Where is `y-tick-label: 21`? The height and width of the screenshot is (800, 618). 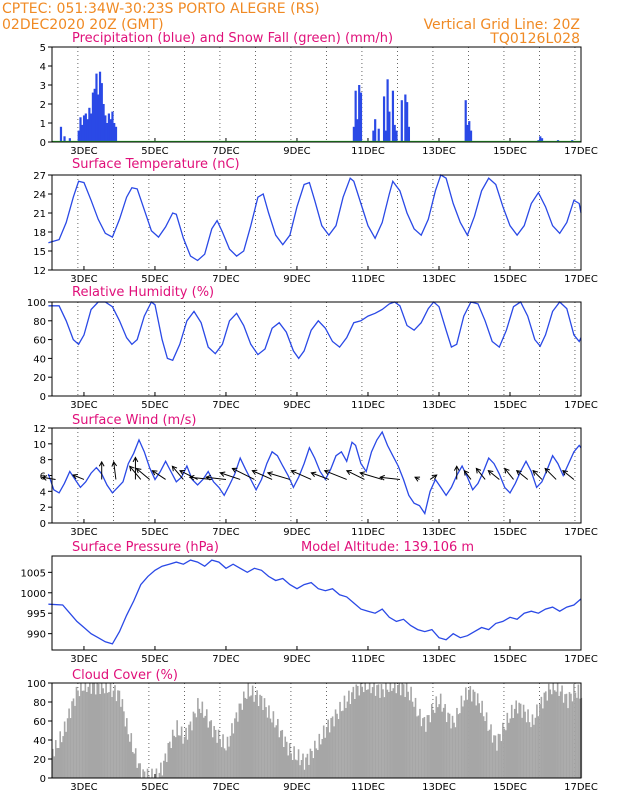
y-tick-label: 21 is located at coordinates (39, 214).